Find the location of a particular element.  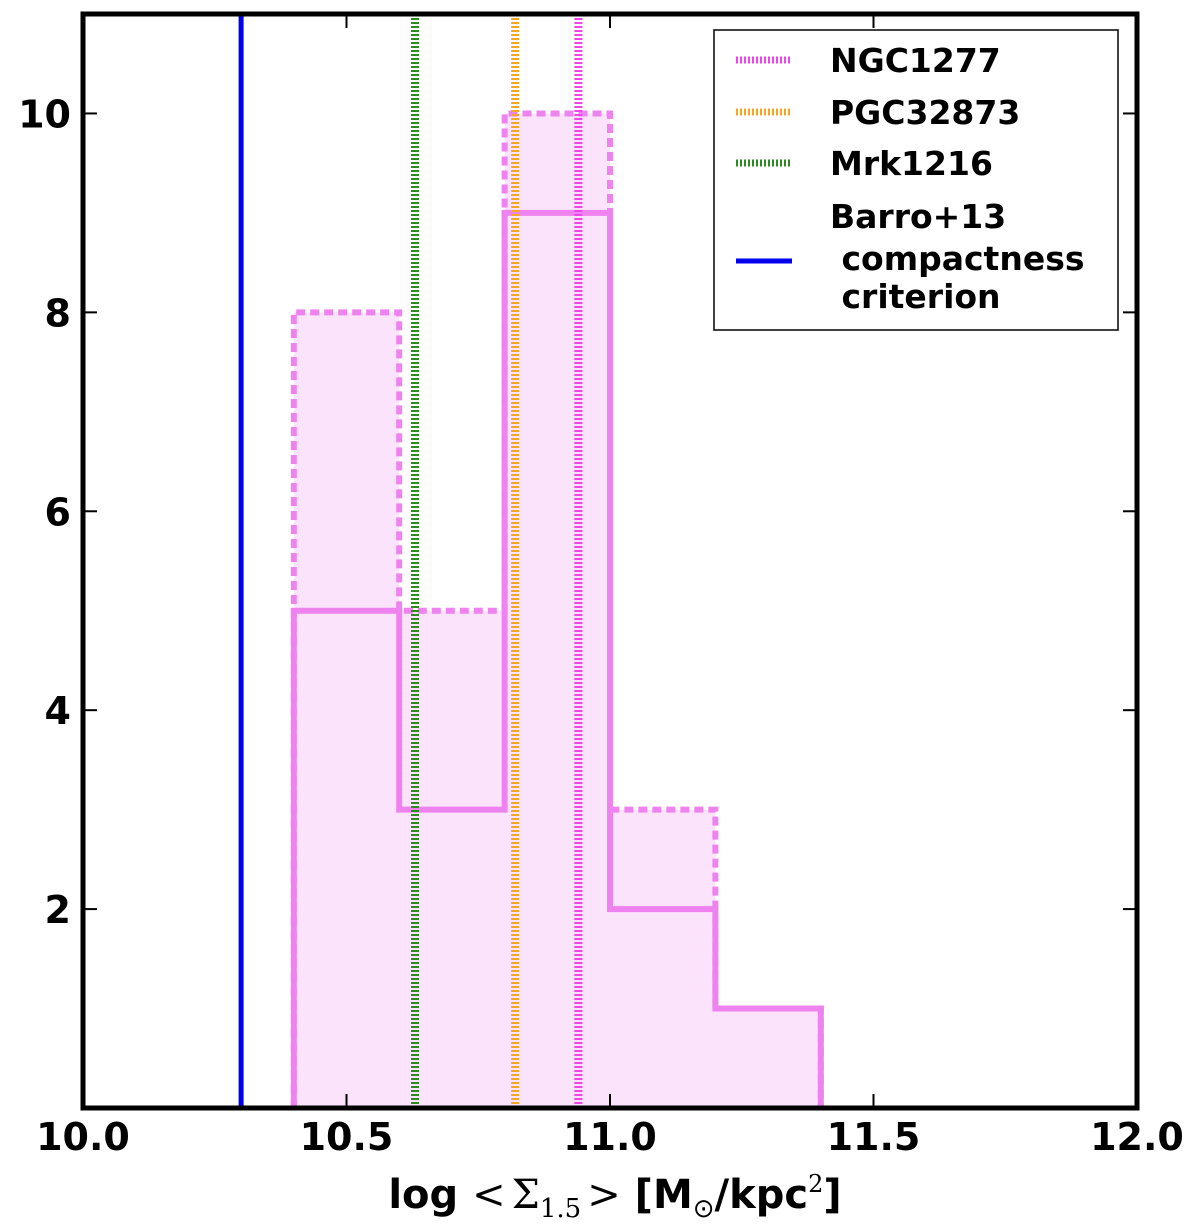

legend-label-0-0: NGC1277 is located at coordinates (915, 60).